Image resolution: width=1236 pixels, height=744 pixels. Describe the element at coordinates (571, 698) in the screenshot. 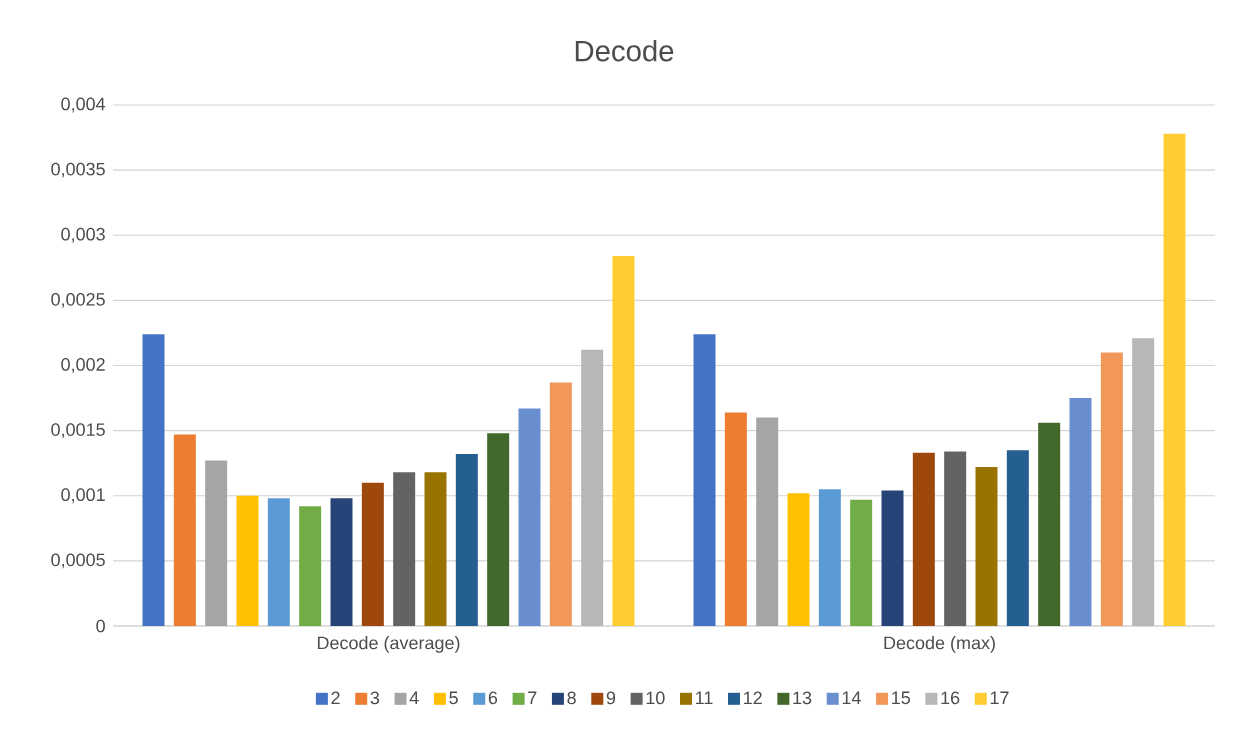

I see `legend-label: 8` at that location.